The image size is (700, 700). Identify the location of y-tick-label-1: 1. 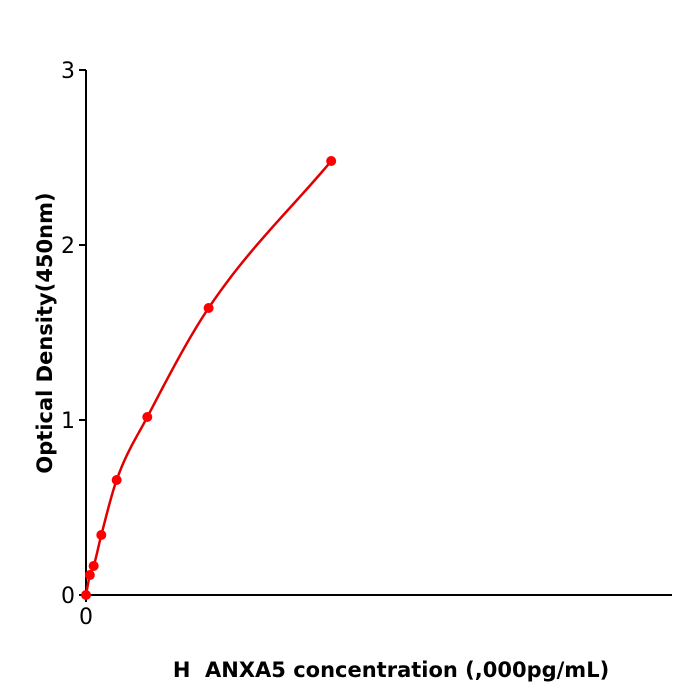
(68, 421).